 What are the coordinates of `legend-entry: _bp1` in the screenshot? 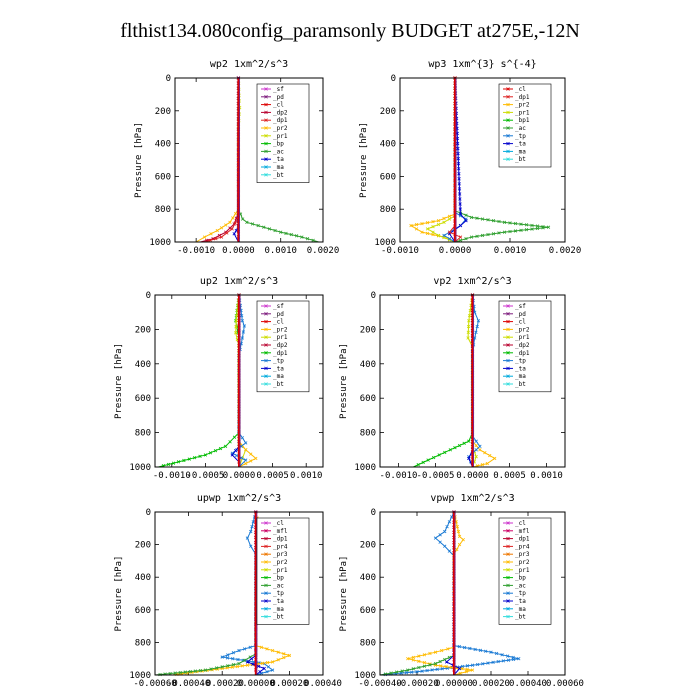 It's located at (522, 120).